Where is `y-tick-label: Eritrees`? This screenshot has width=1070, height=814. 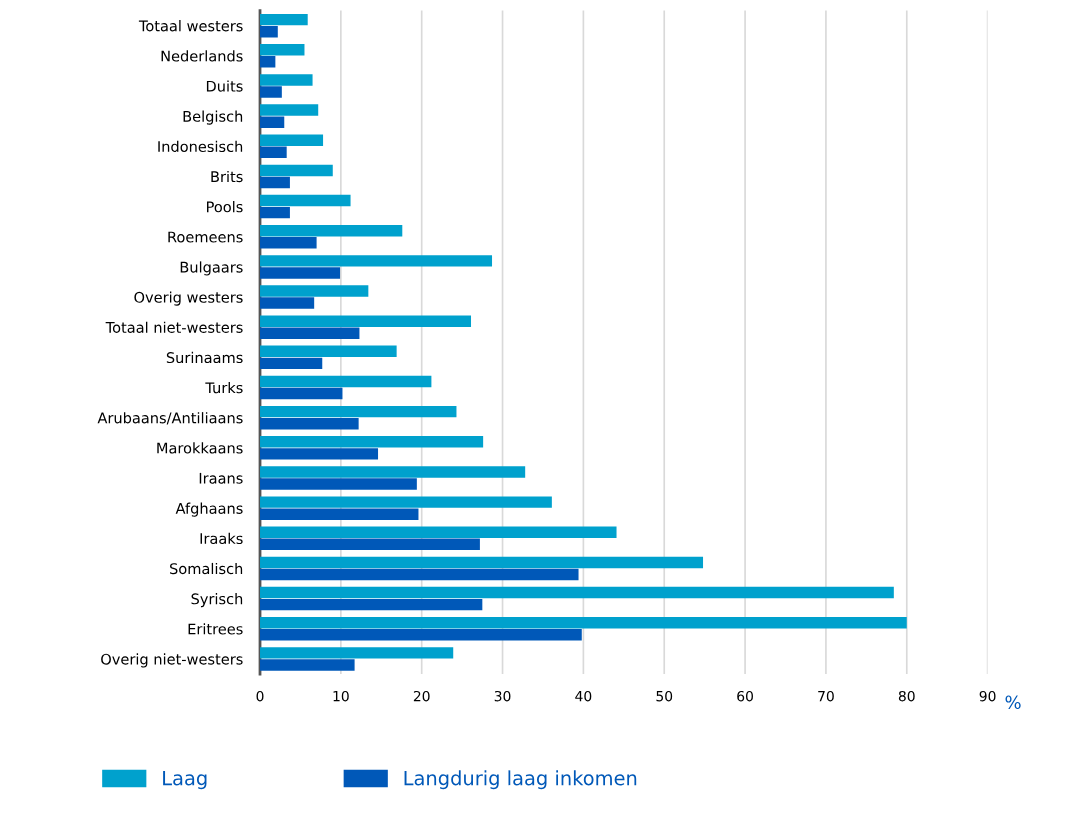
y-tick-label: Eritrees is located at coordinates (215, 629).